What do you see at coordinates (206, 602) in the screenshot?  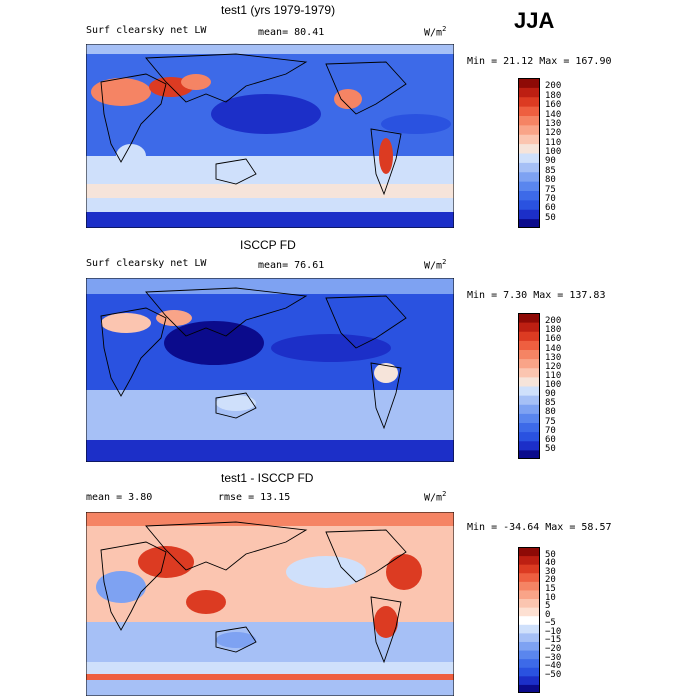 I see `p3-maritime` at bounding box center [206, 602].